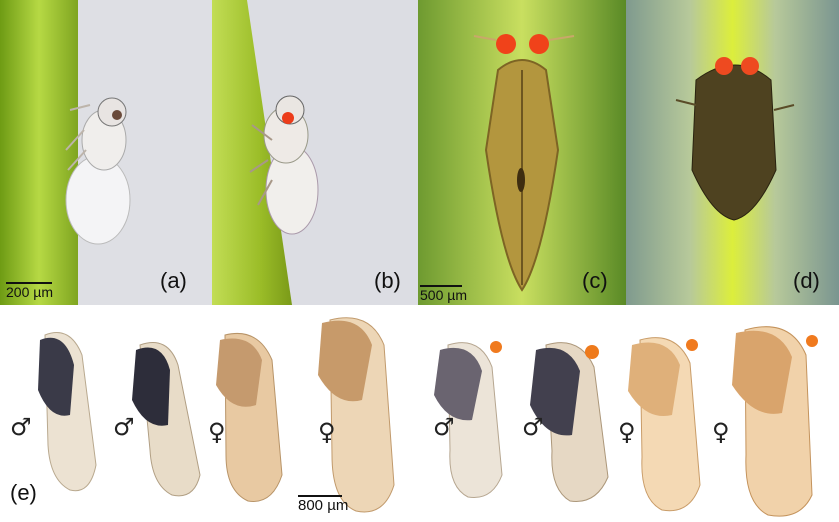  I want to click on male-symbol-3: ♂, so click(444, 427).